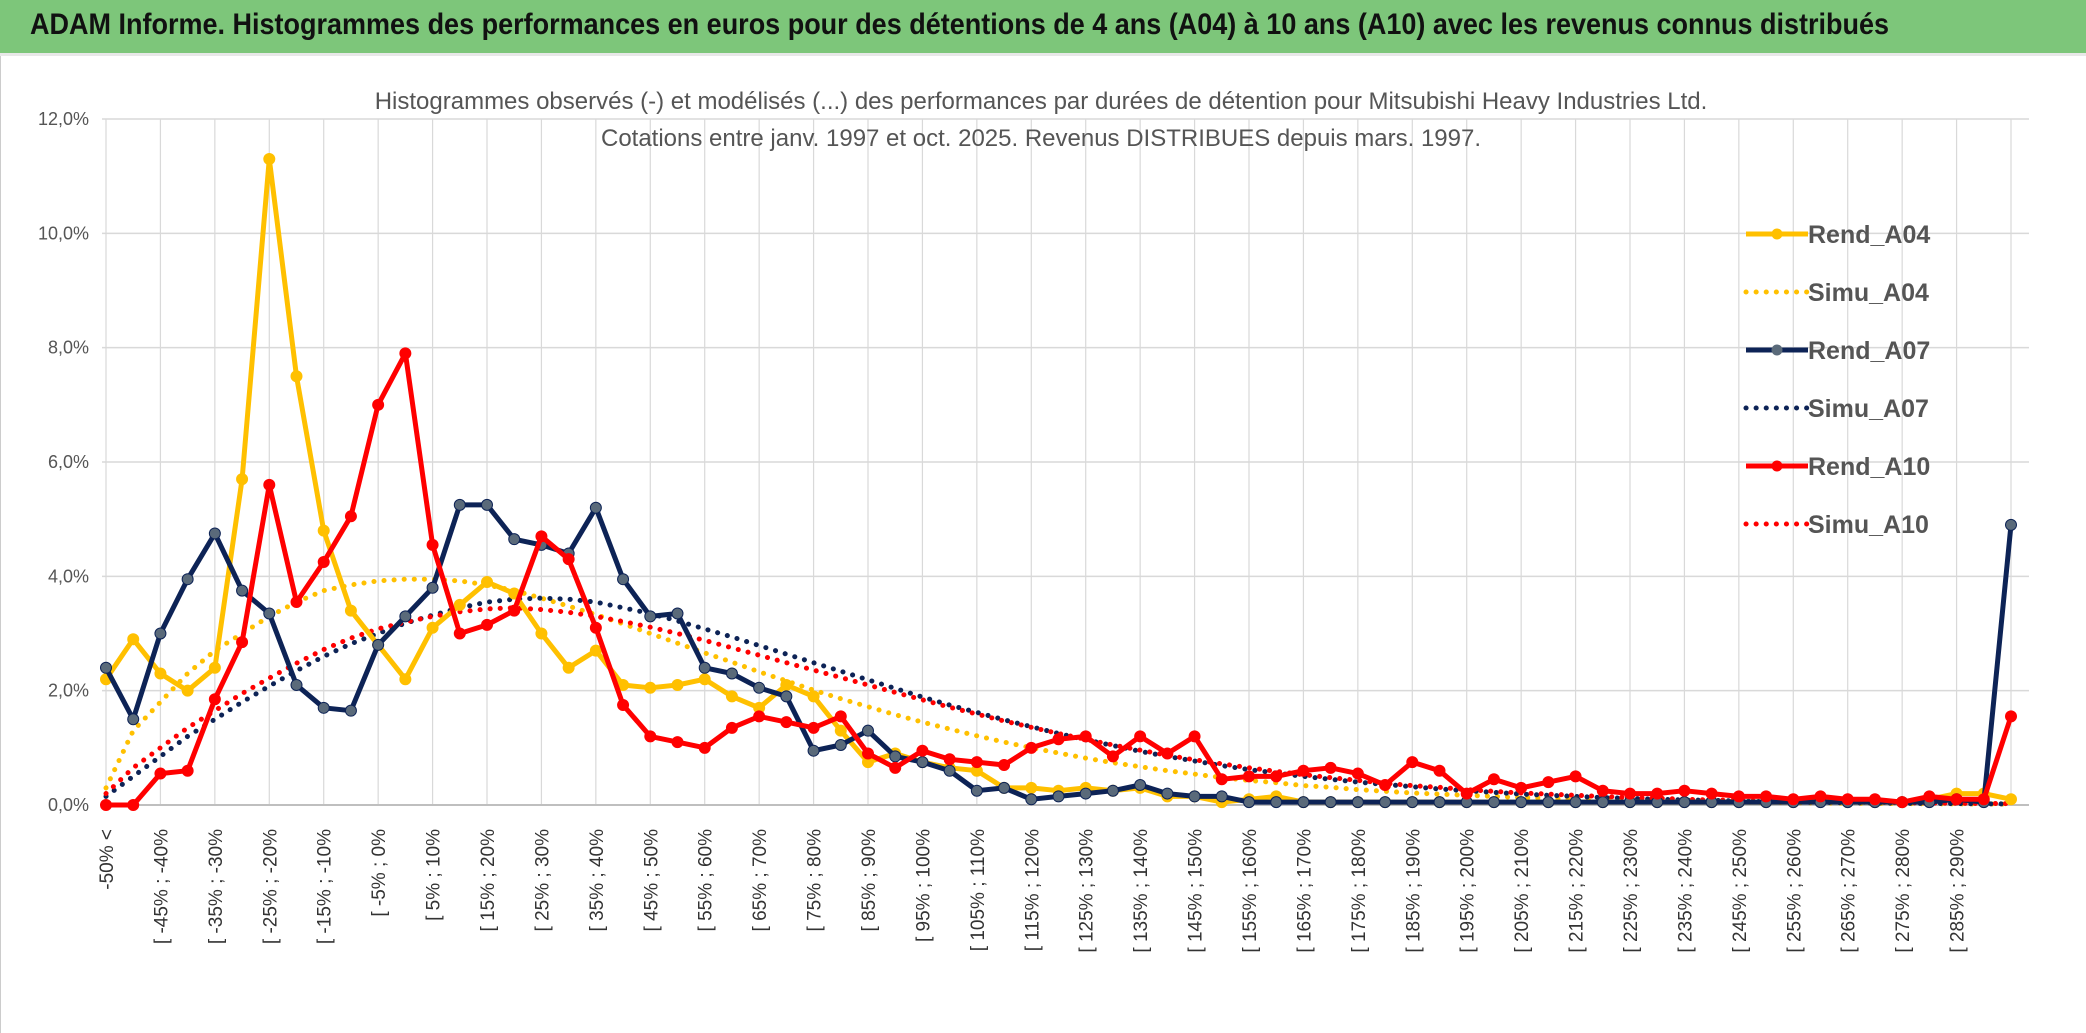  Describe the element at coordinates (869, 880) in the screenshot. I see `x-tick-label: [ 85% ; 90%` at that location.